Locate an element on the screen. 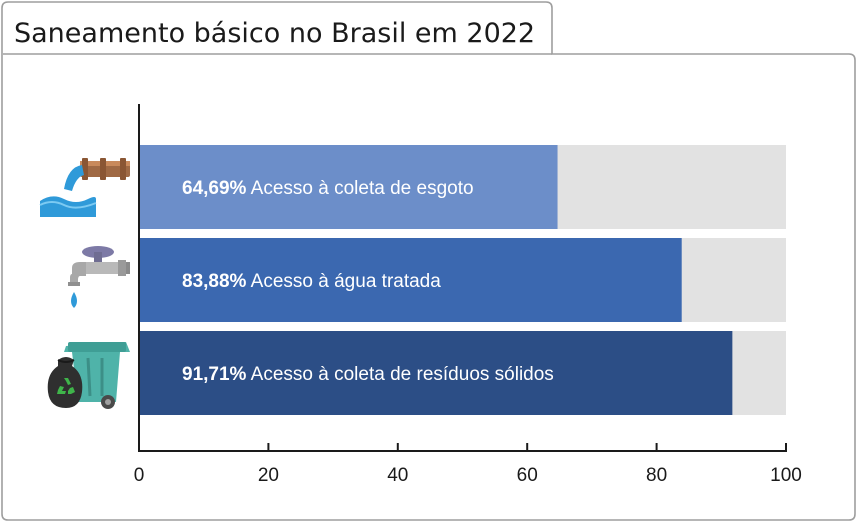 The image size is (857, 522). water-faucet-icon is located at coordinates (99, 277).